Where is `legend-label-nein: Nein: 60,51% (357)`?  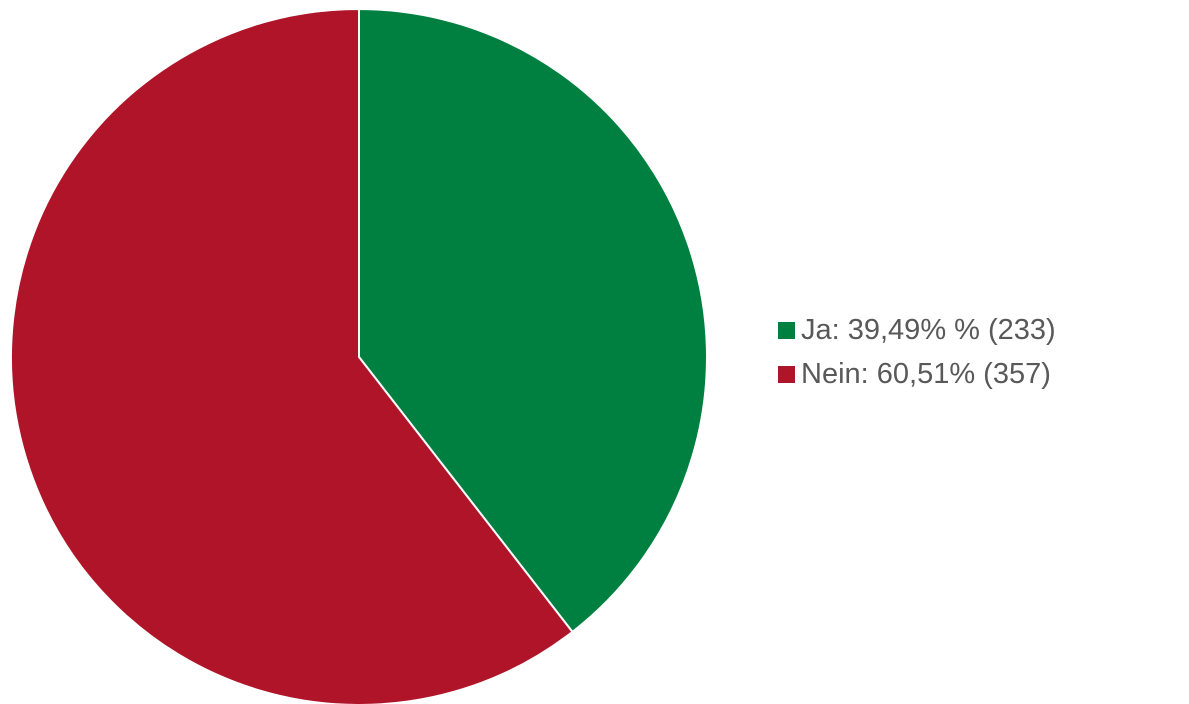
legend-label-nein: Nein: 60,51% (357) is located at coordinates (926, 373).